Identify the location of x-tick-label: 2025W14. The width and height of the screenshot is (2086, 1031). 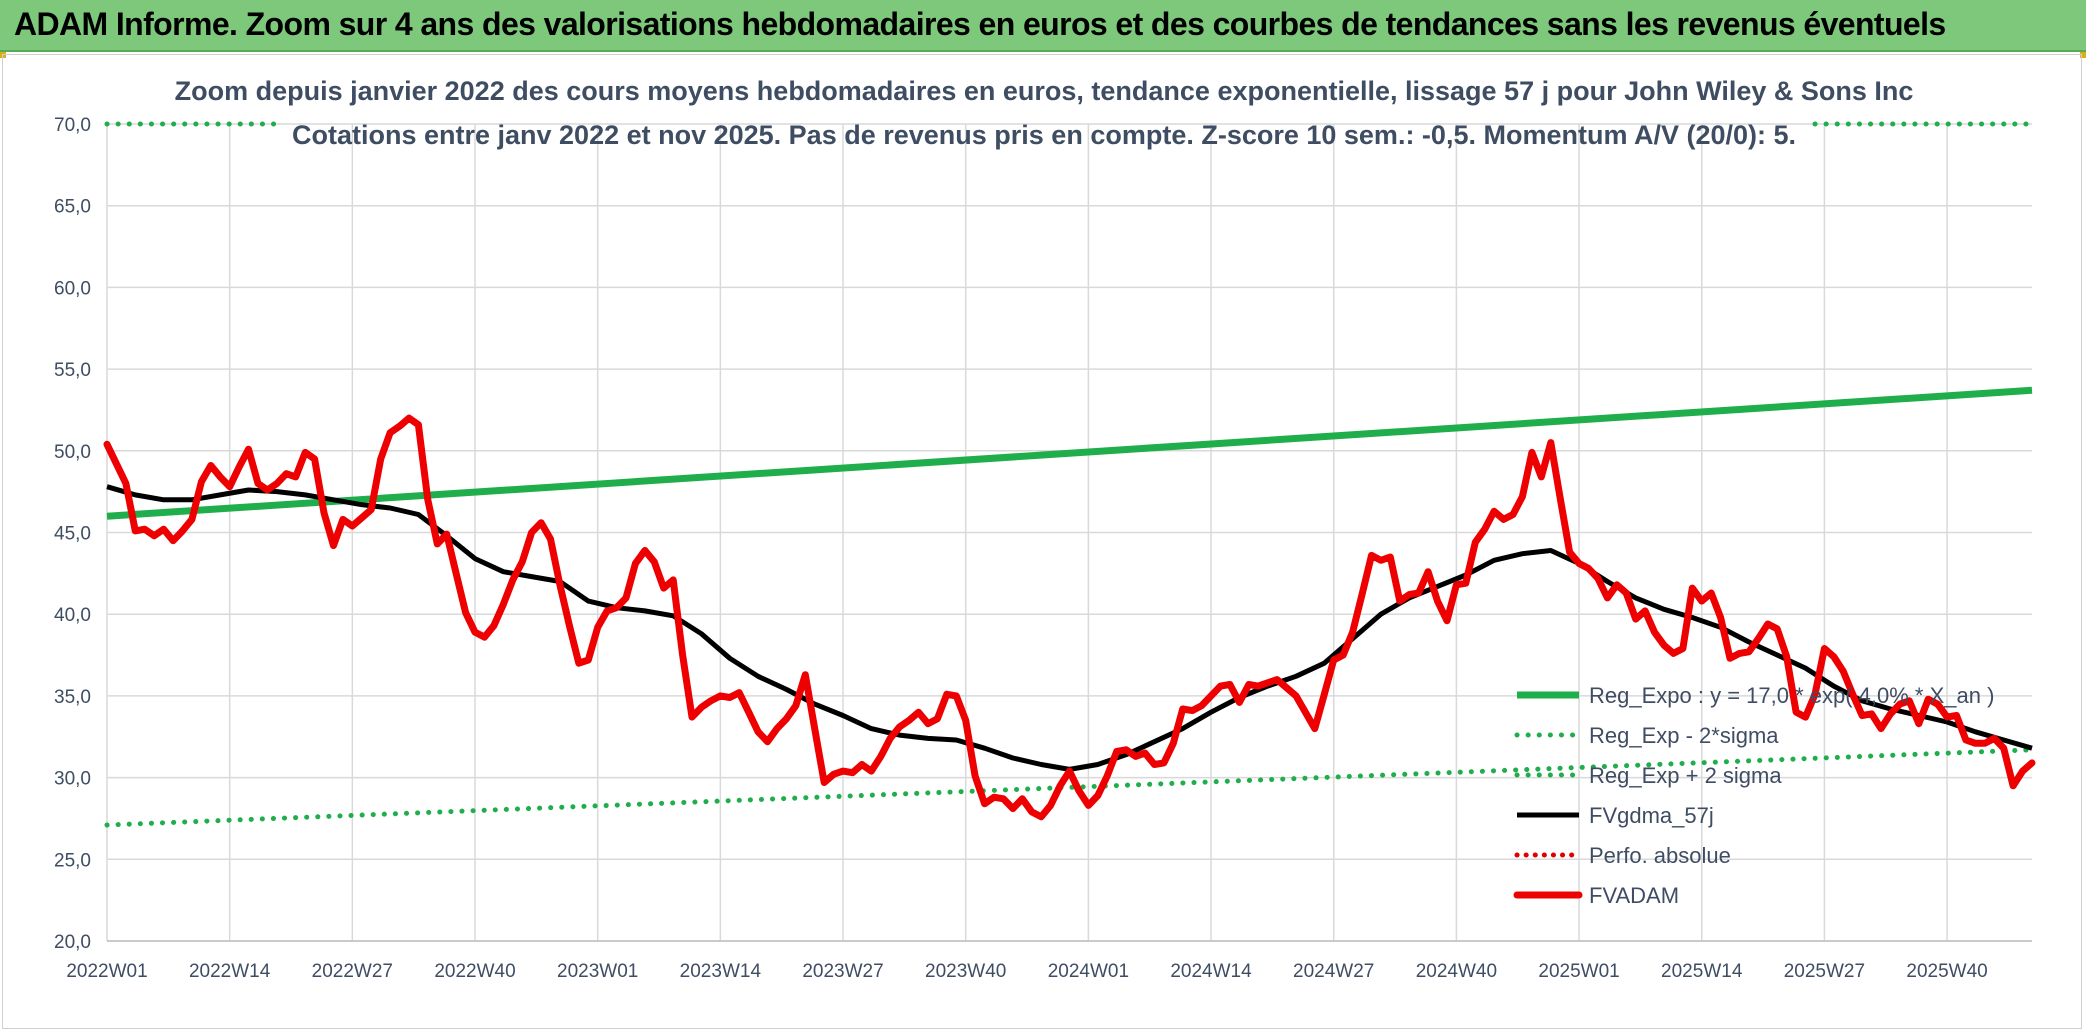
(1702, 971).